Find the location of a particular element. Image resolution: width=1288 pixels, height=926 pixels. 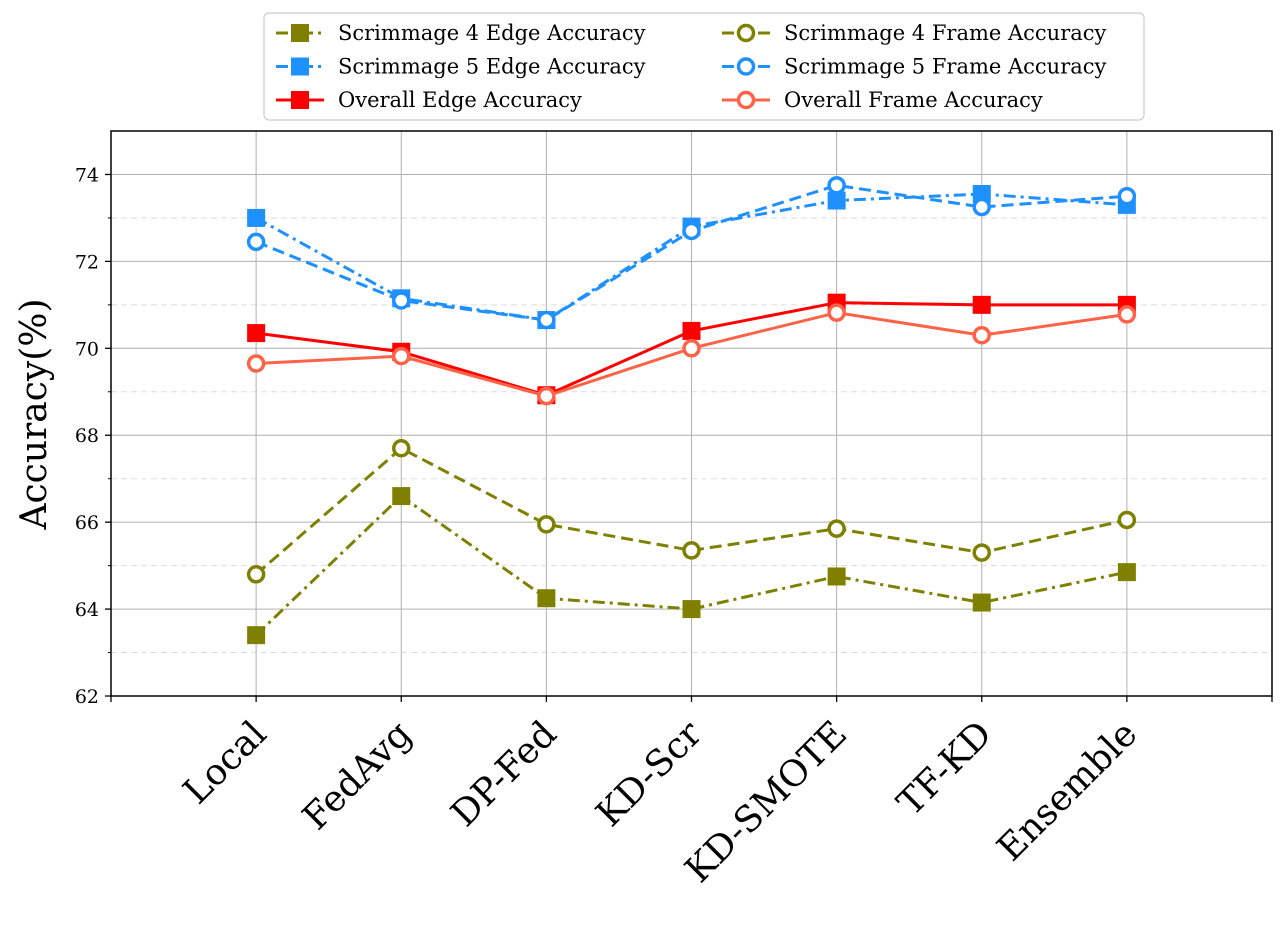

legend-box is located at coordinates (704, 66).